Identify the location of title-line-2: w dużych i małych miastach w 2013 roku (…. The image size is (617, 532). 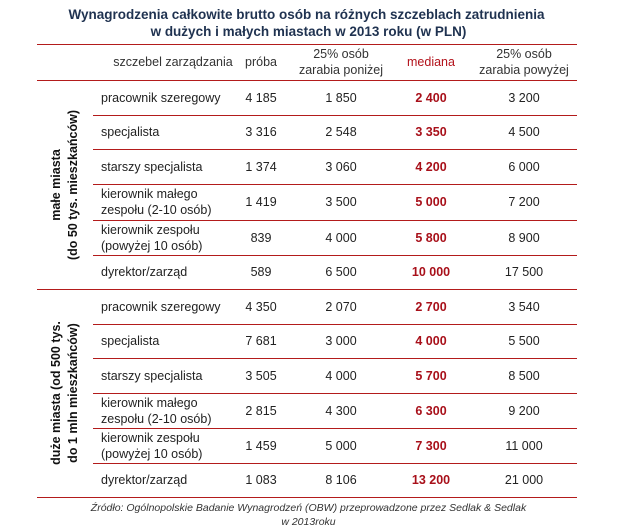
(308, 31).